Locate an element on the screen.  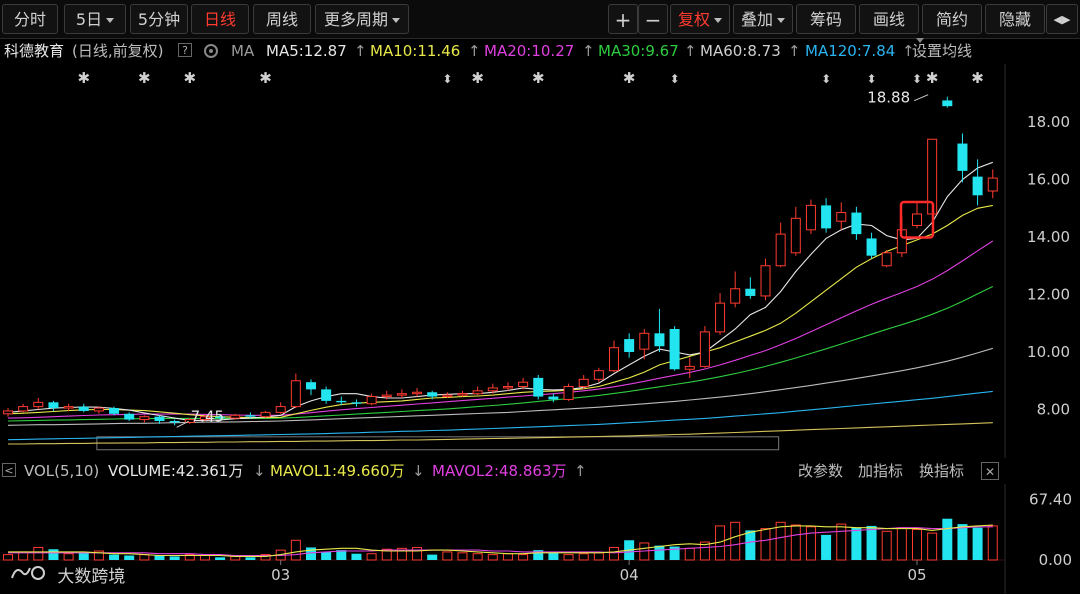
close-icon: ✕ is located at coordinates (990, 471).